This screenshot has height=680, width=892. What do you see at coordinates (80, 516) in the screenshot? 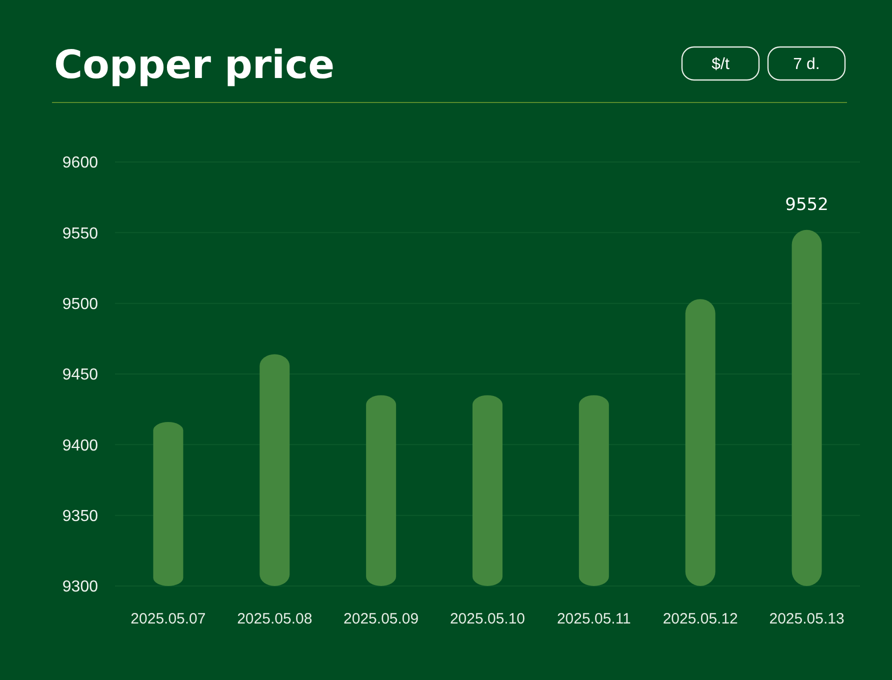
I see `y-tick-label: 9350` at bounding box center [80, 516].